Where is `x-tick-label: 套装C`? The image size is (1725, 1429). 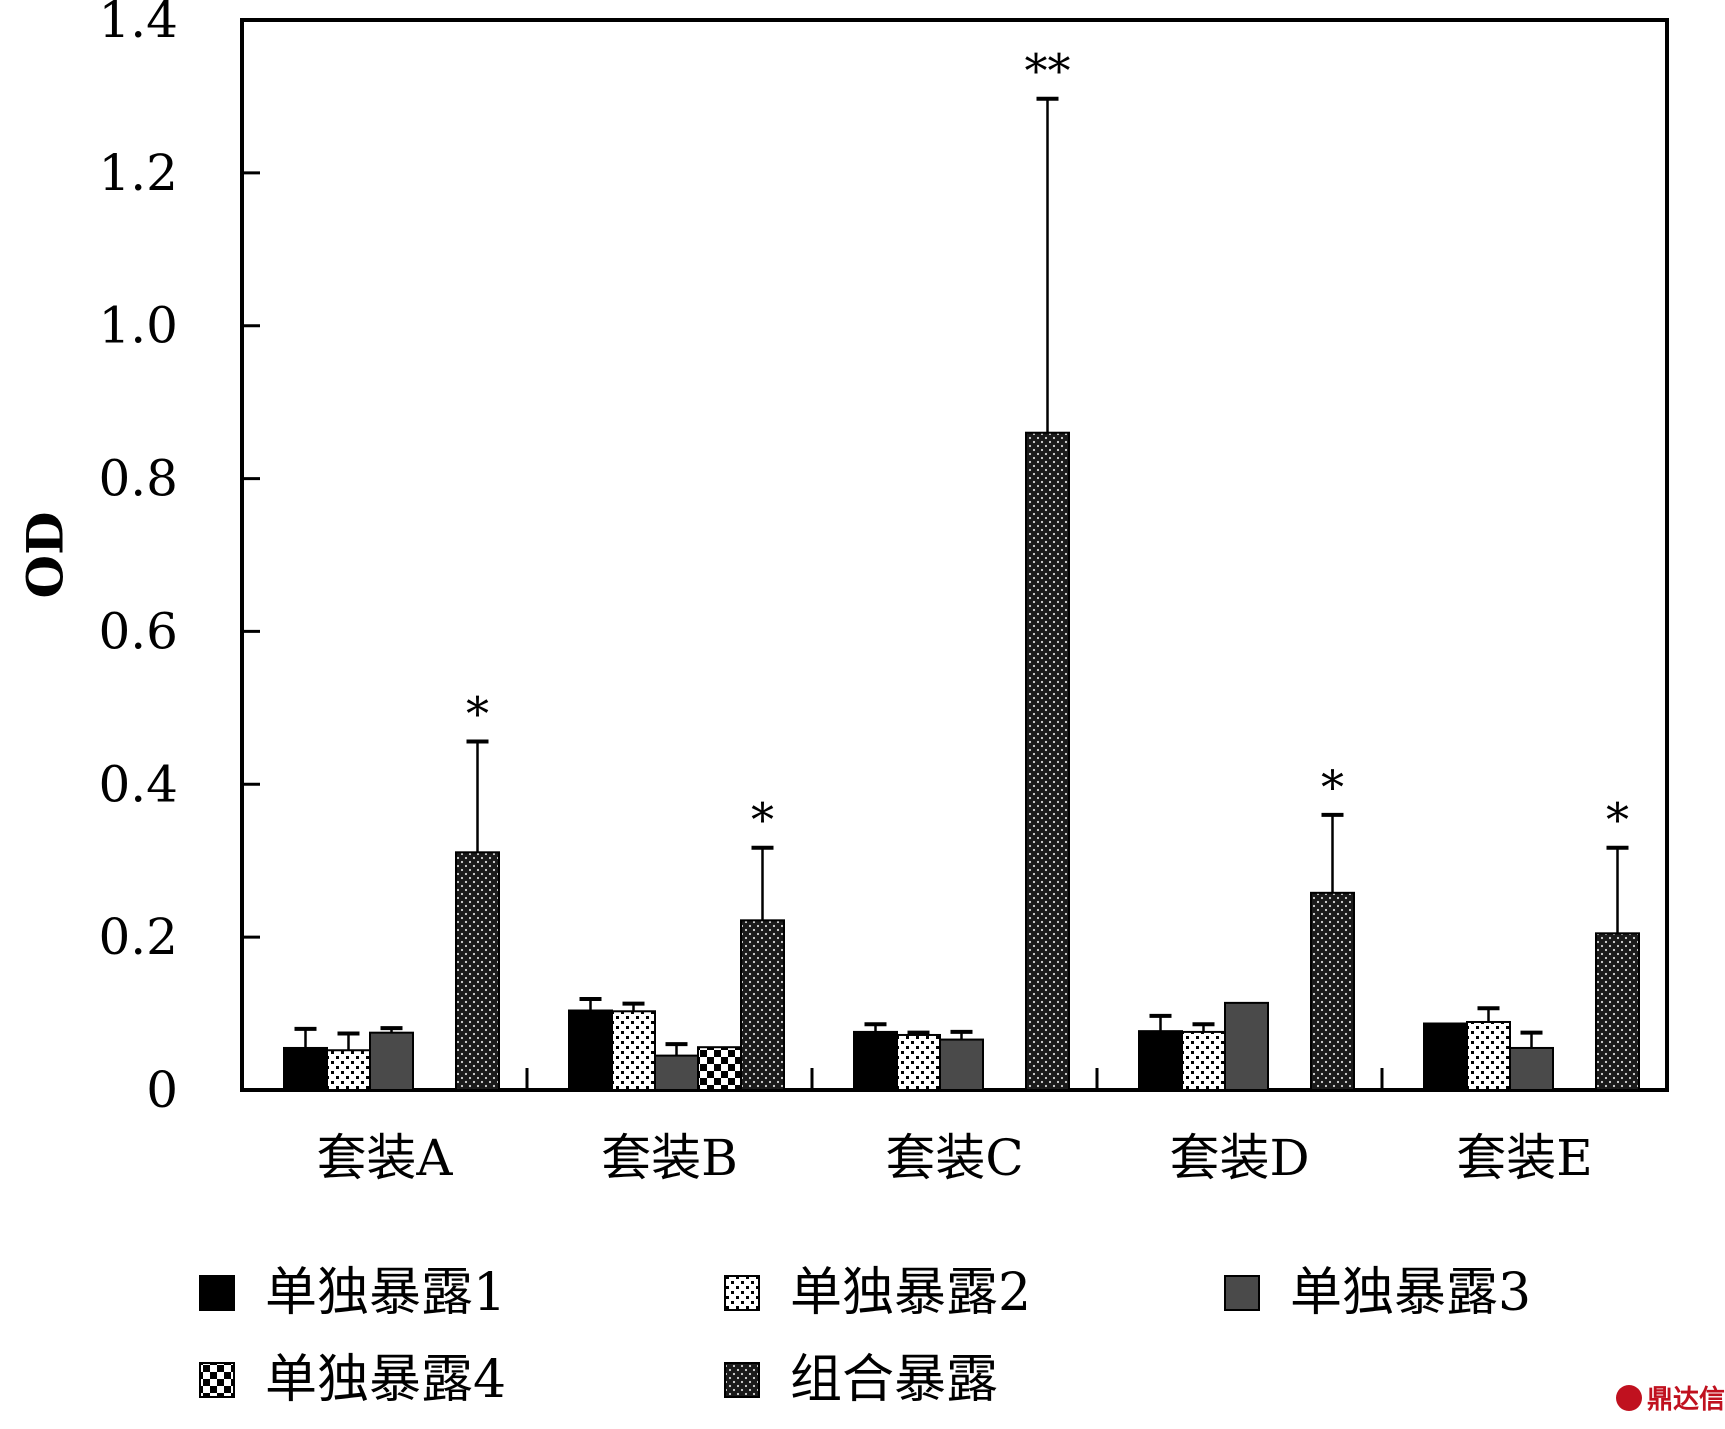
x-tick-label: 套装C is located at coordinates (954, 1158).